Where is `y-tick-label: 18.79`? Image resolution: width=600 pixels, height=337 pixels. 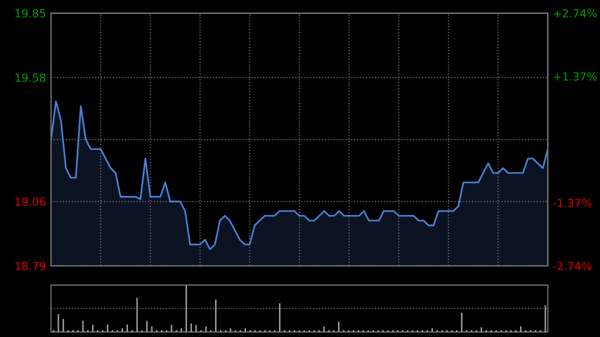 y-tick-label: 18.79 is located at coordinates (31, 266).